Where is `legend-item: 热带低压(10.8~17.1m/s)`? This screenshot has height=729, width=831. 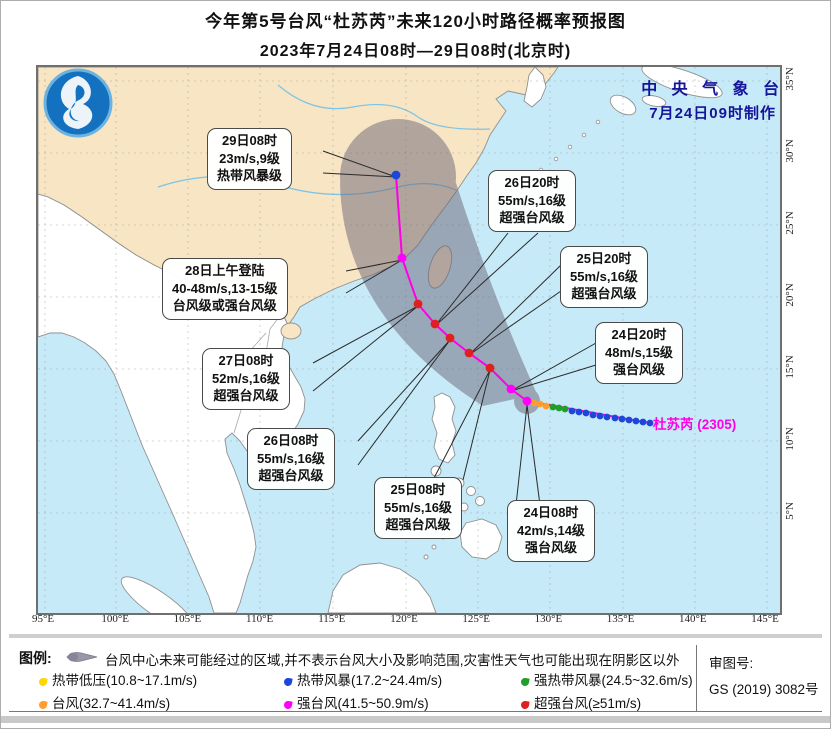
legend-item: 热带低压(10.8~17.1m/s) is located at coordinates (118, 679).